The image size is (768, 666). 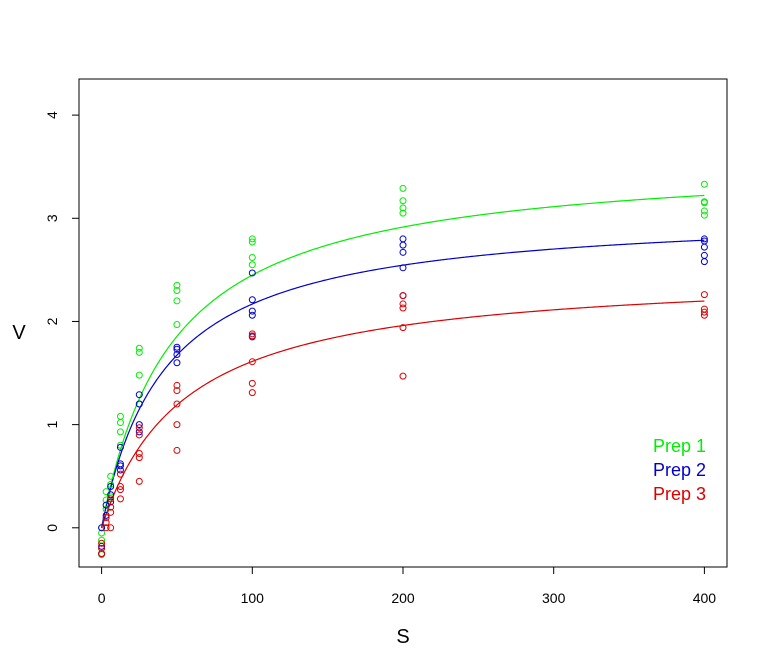 What do you see at coordinates (402, 637) in the screenshot?
I see `x-axis-label: S` at bounding box center [402, 637].